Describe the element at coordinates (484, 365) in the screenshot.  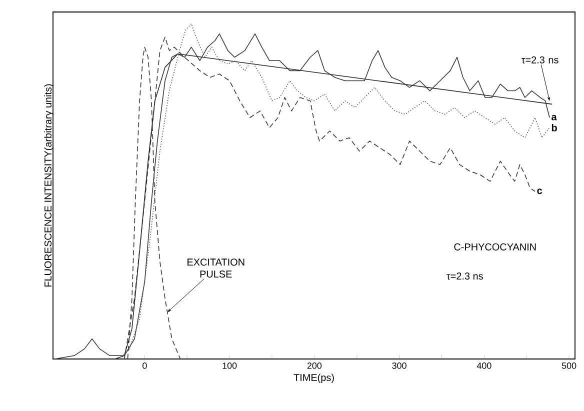
I see `x-tick-label: 400` at that location.